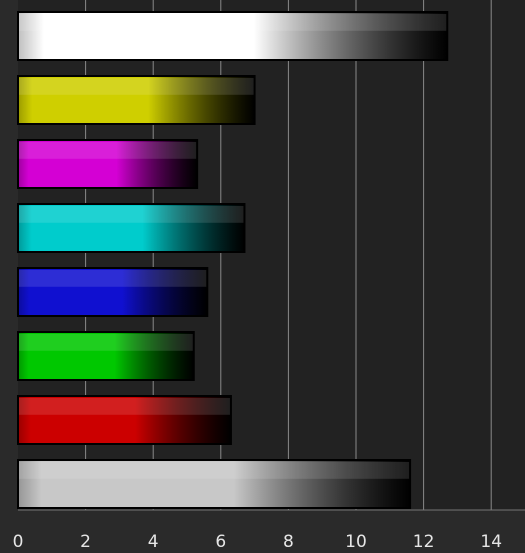  What do you see at coordinates (356, 542) in the screenshot?
I see `x-tick-label: 10` at bounding box center [356, 542].